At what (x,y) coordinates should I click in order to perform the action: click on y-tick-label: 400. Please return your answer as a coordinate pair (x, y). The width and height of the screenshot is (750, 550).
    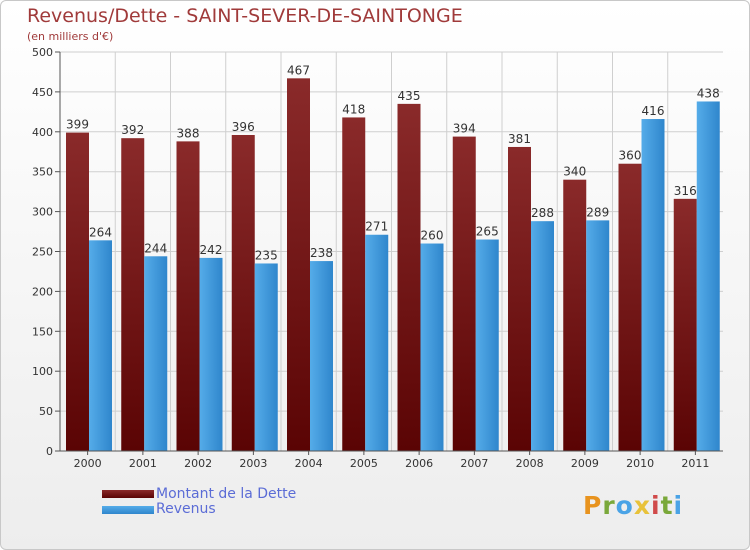
    Looking at the image, I should click on (42, 132).